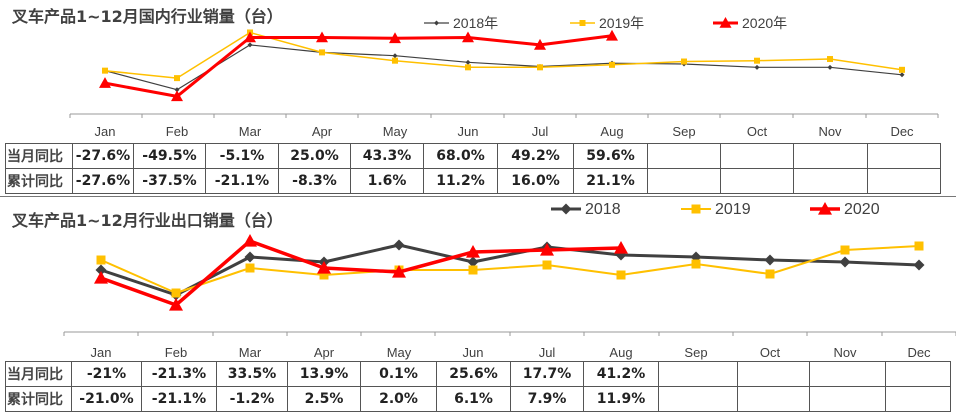 This screenshot has height=417, width=956. What do you see at coordinates (611, 131) in the screenshot?
I see `chart-1-month-label: Aug` at bounding box center [611, 131].